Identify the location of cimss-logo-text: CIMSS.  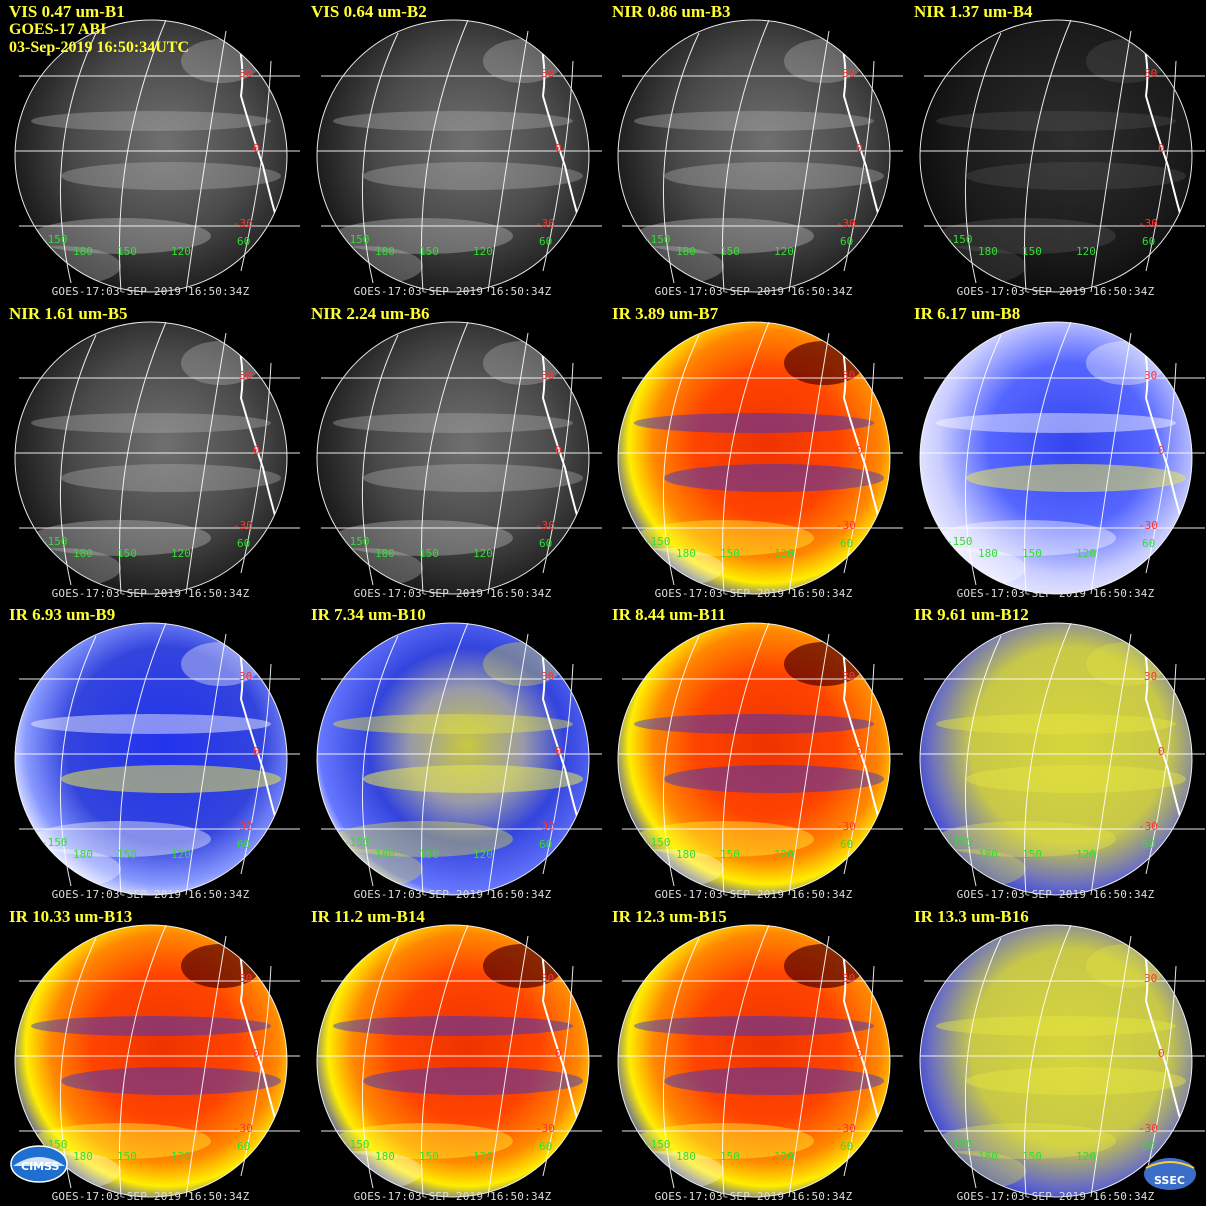
(40, 1166).